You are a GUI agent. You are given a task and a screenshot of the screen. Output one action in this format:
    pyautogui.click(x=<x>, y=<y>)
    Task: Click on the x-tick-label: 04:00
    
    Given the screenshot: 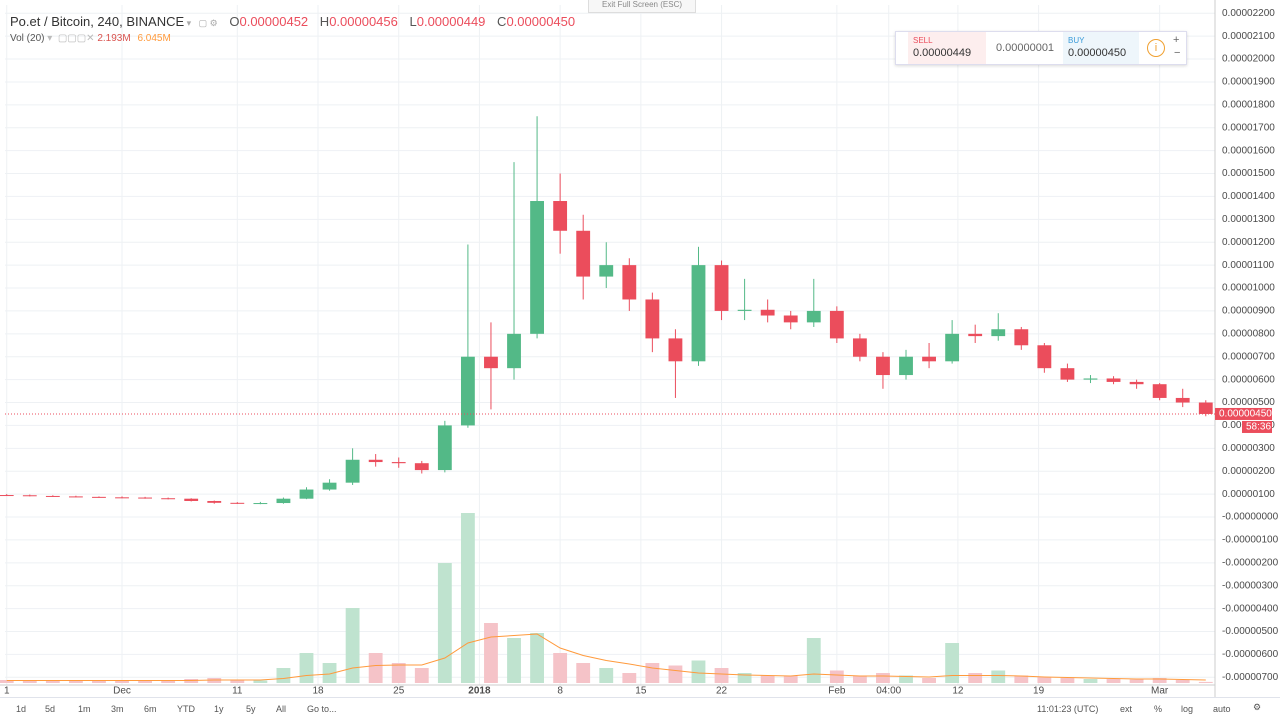 What is the action you would take?
    pyautogui.click(x=888, y=691)
    